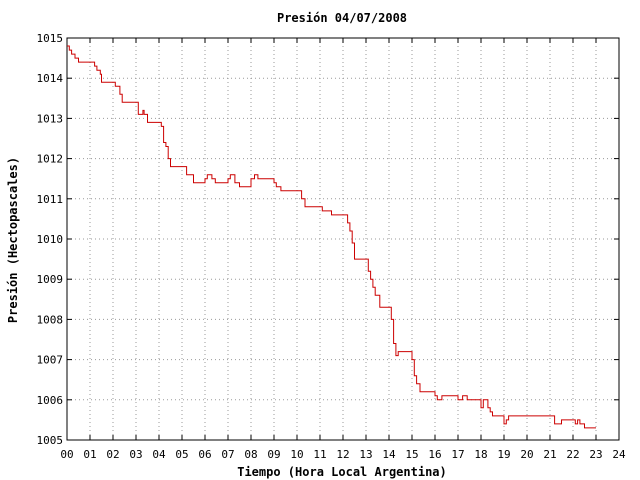  What do you see at coordinates (66, 454) in the screenshot?
I see `x-tick-label: 00` at bounding box center [66, 454].